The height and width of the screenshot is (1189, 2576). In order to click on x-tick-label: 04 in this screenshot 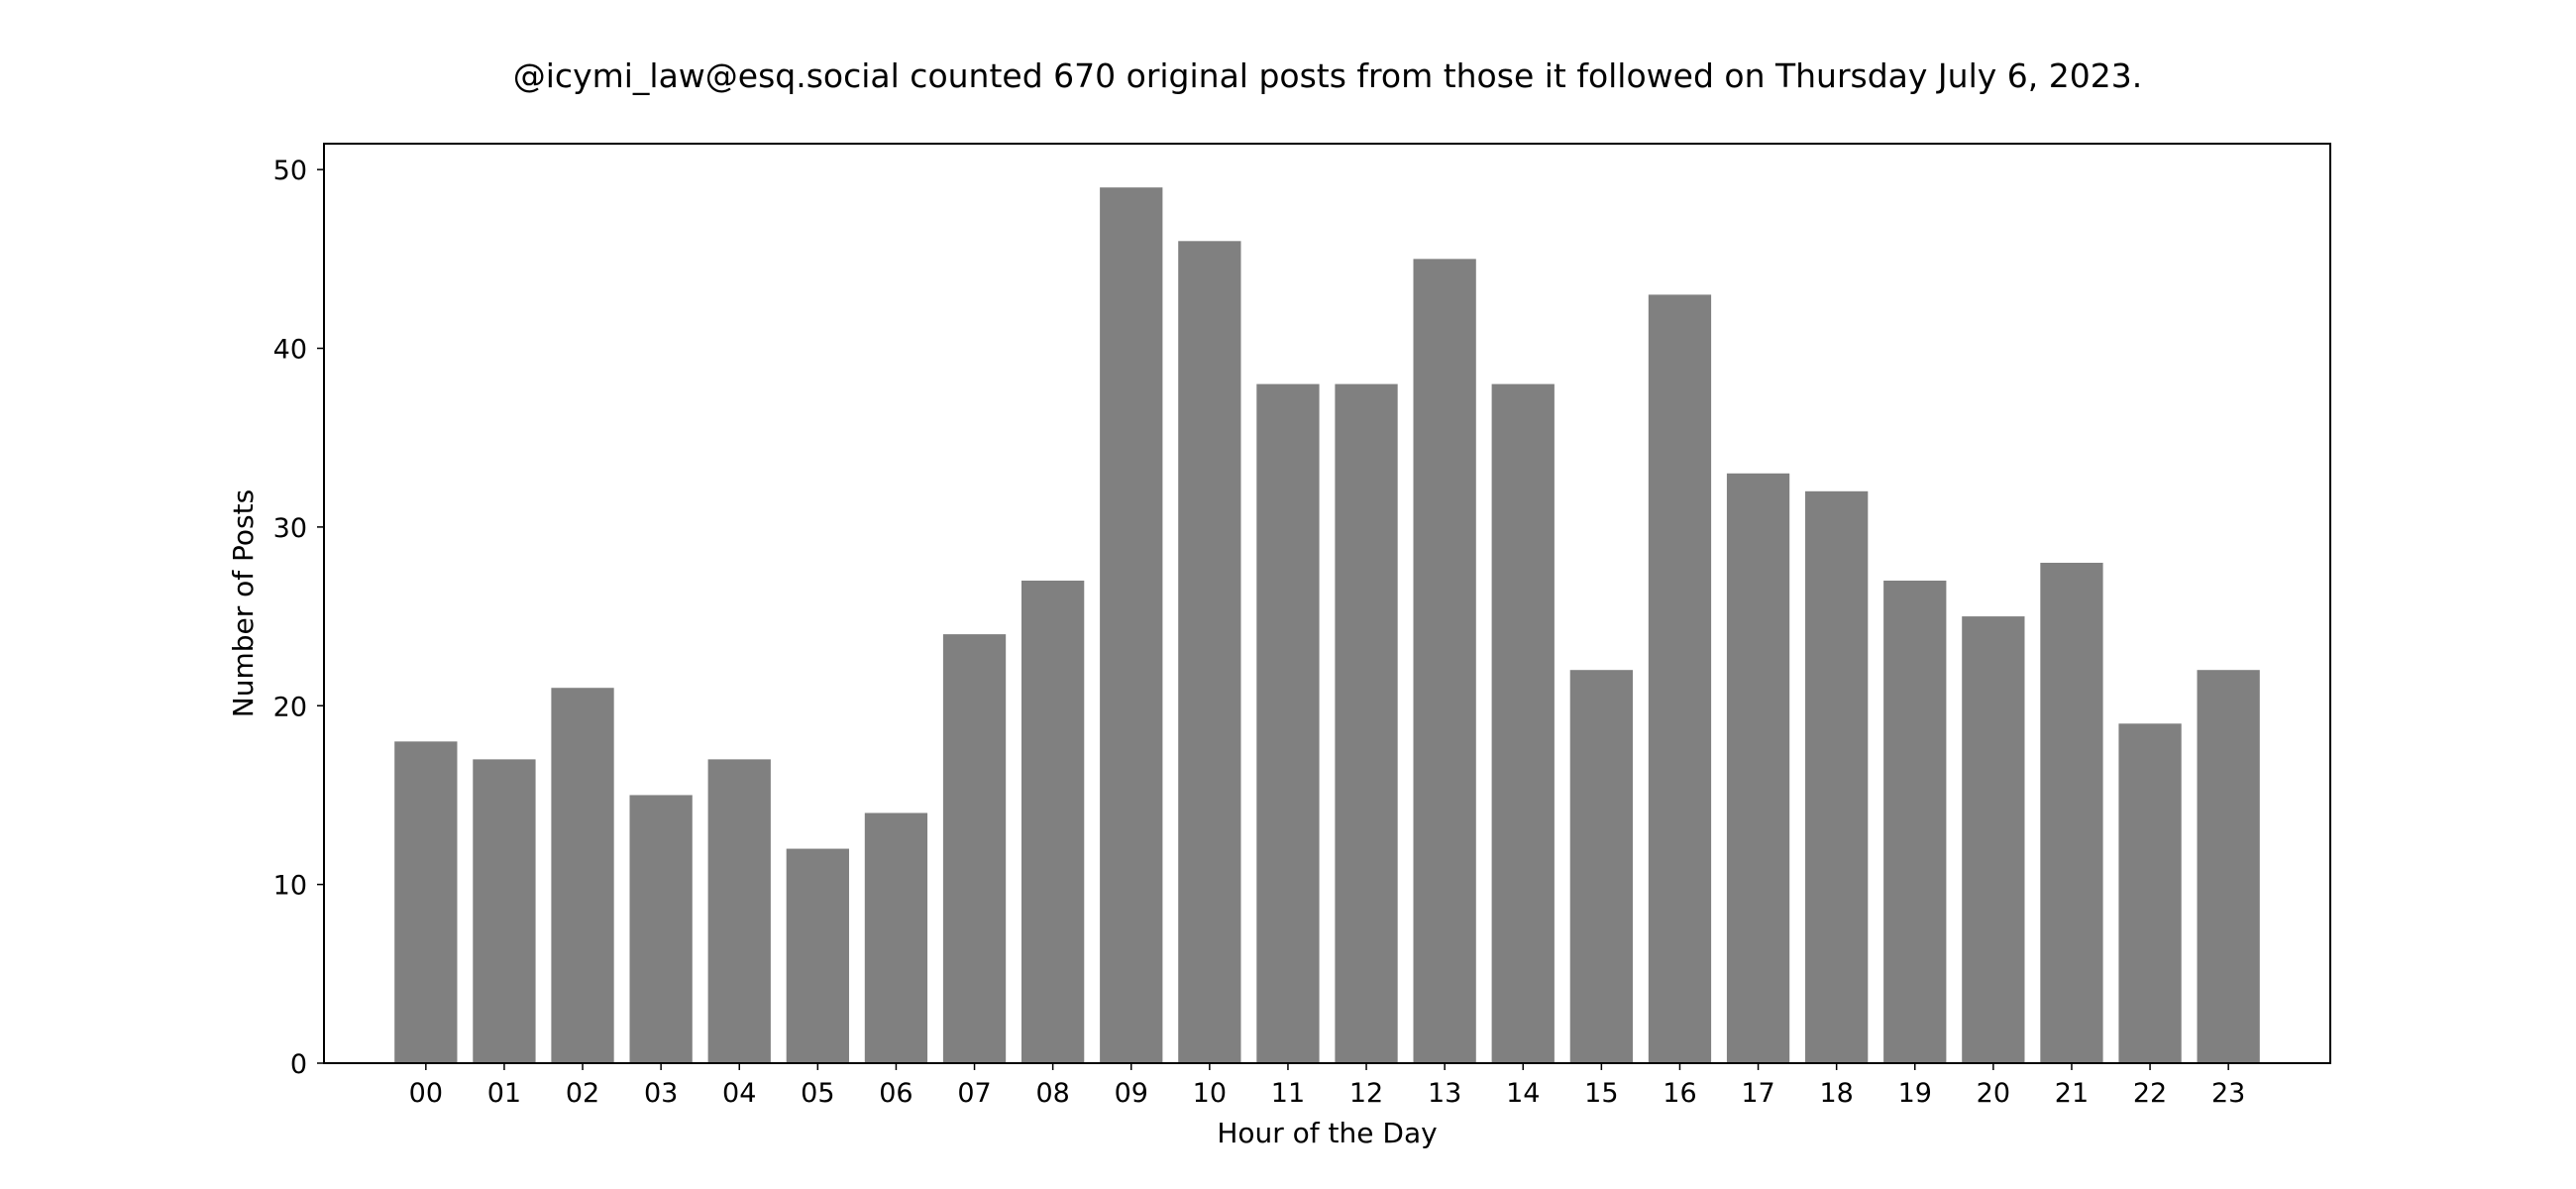, I will do `click(739, 1093)`.